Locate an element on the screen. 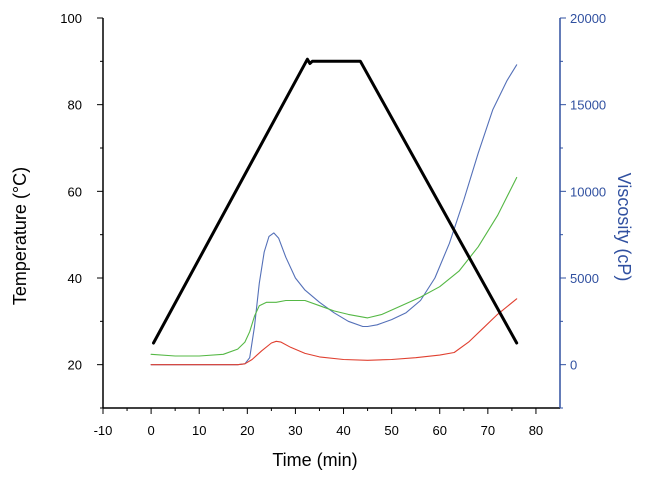 The height and width of the screenshot is (487, 650). y-tick-label: 80 is located at coordinates (75, 105).